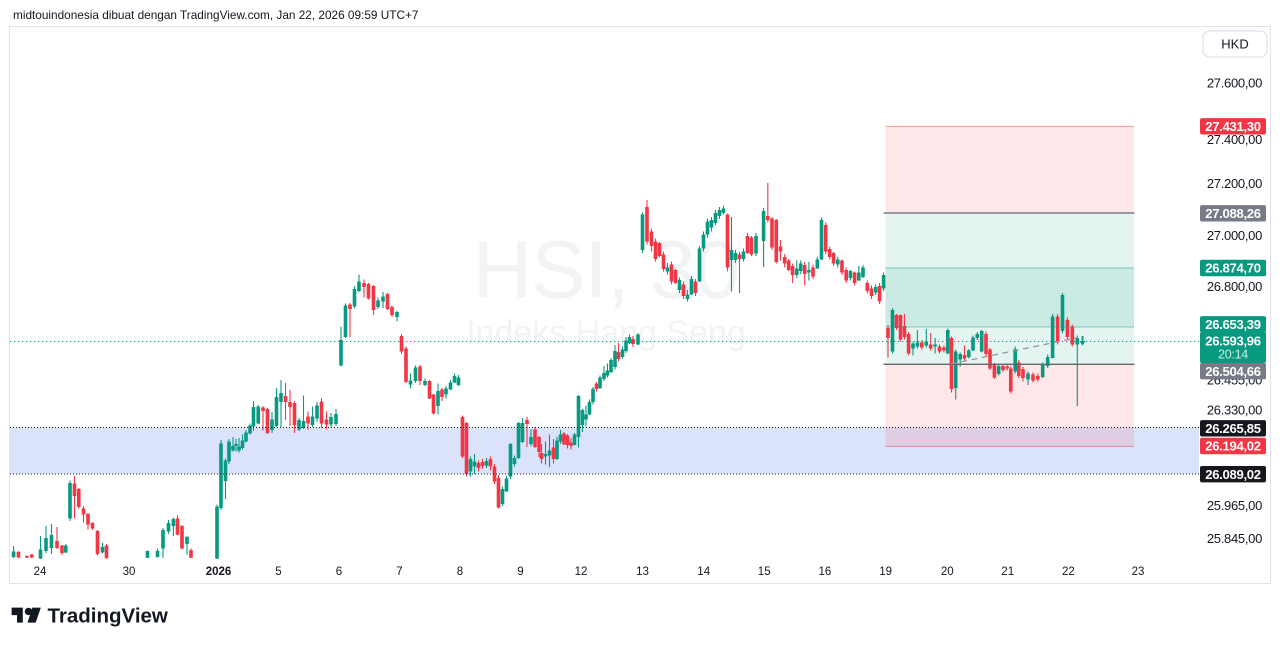  Describe the element at coordinates (1233, 324) in the screenshot. I see `svg-text: 26.653,39` at that location.